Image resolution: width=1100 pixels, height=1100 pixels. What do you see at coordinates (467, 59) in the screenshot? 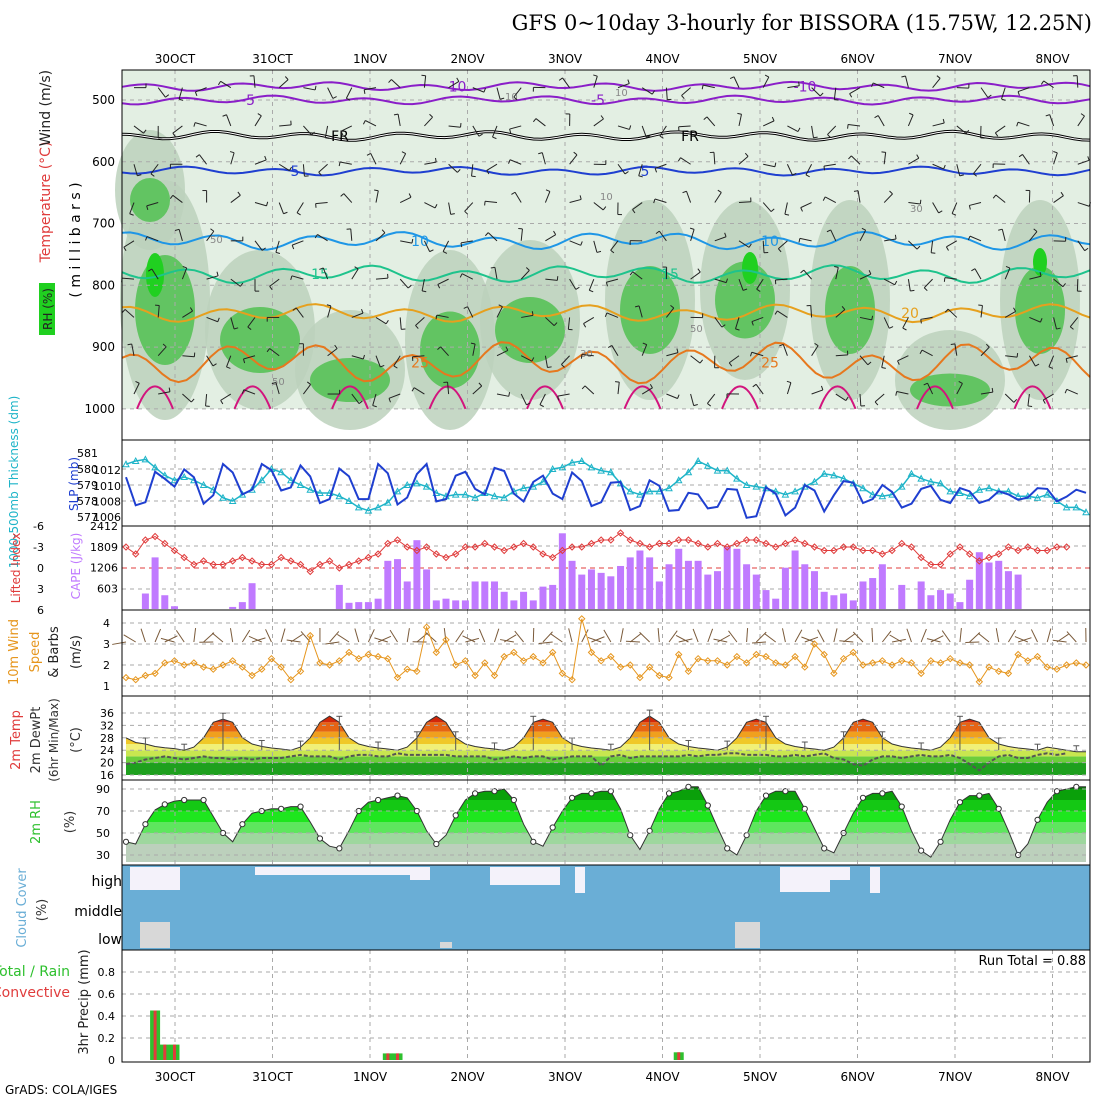
I see `date-label-top: 2NOV` at bounding box center [467, 59].